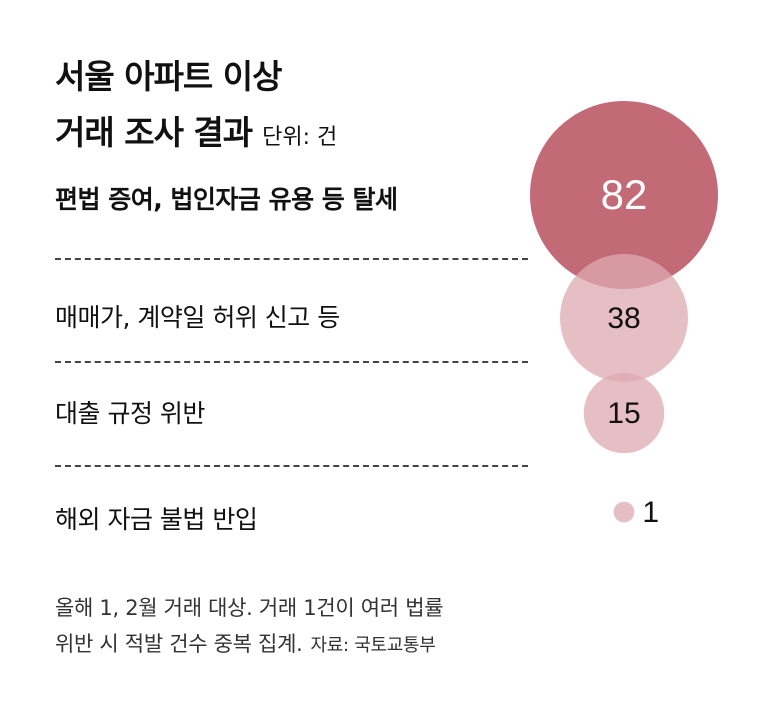 Image resolution: width=762 pixels, height=710 pixels. Describe the element at coordinates (197, 317) in the screenshot. I see `category-label: 매매가, 계약일 허위 신고 등` at that location.